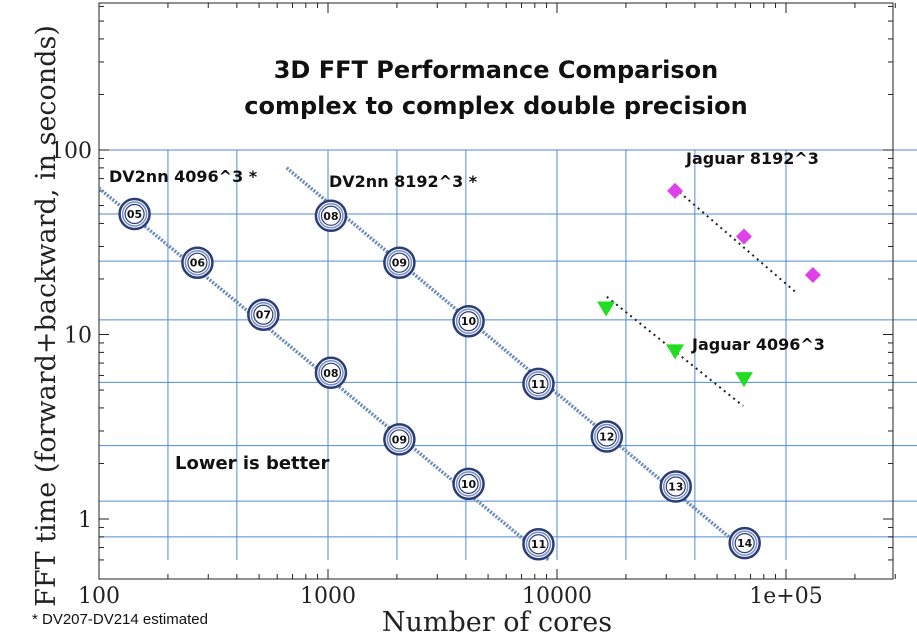  What do you see at coordinates (120, 619) in the screenshot?
I see `footnote: * DV207-DV214 estimated` at bounding box center [120, 619].